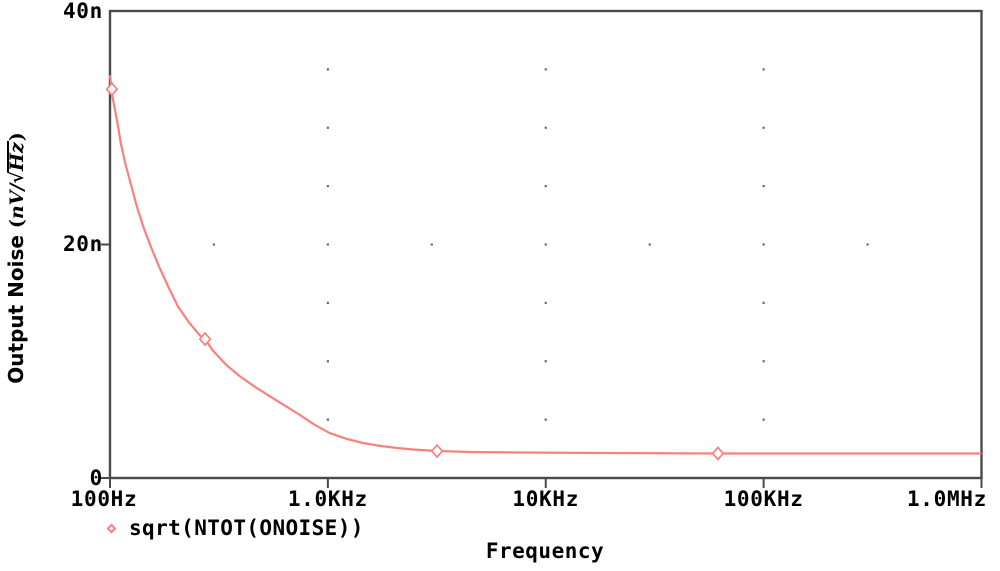 The width and height of the screenshot is (1000, 571). Describe the element at coordinates (17, 187) in the screenshot. I see `y-axis-unit-slash: /` at that location.